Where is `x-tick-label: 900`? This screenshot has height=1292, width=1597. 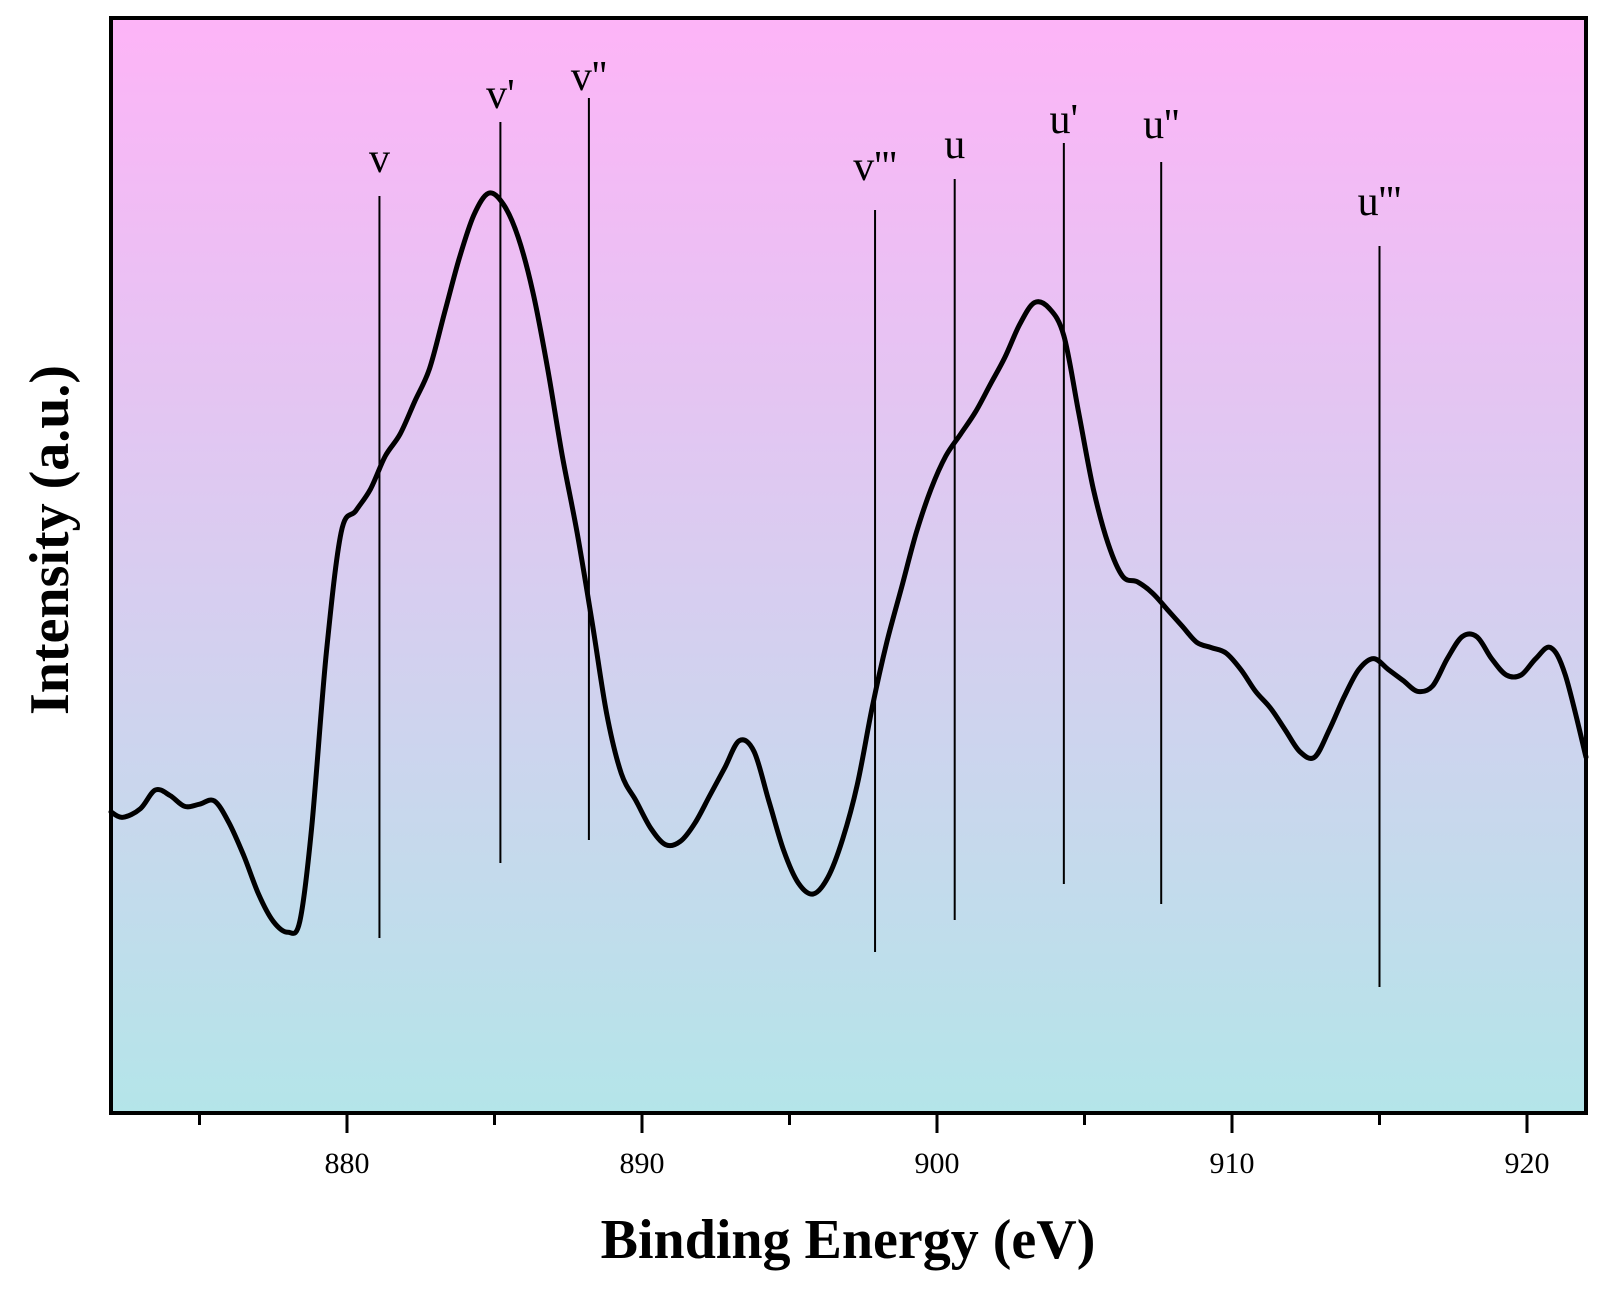 x-tick-label: 900 is located at coordinates (937, 1163).